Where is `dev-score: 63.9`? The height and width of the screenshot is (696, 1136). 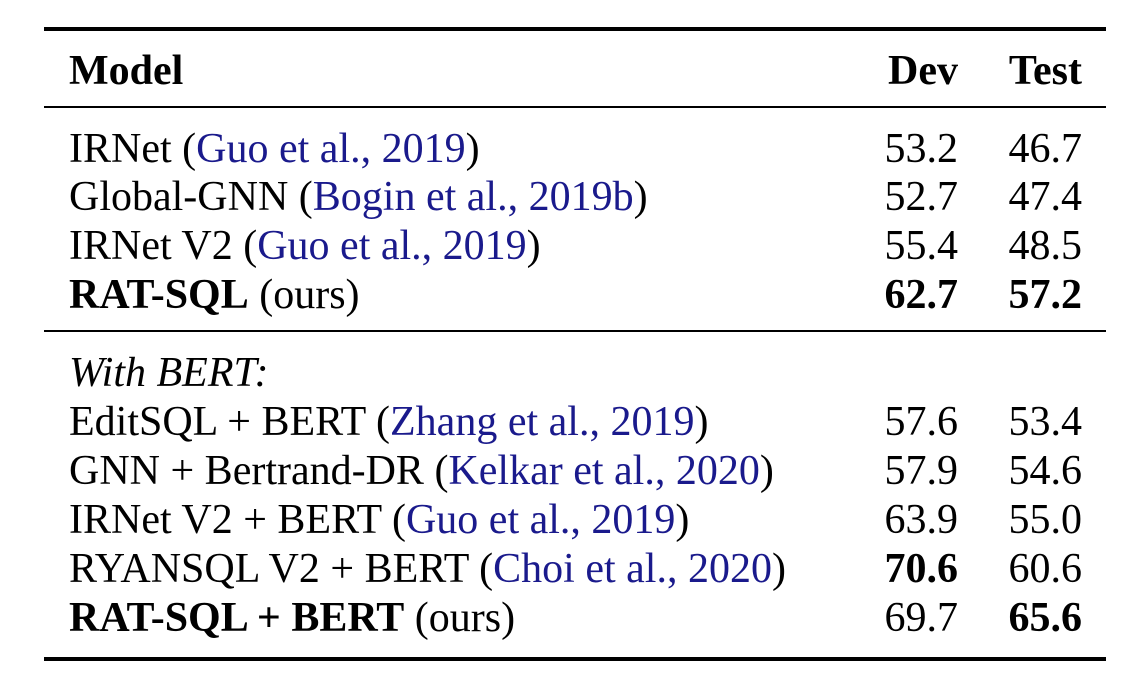 dev-score: 63.9 is located at coordinates (921, 520).